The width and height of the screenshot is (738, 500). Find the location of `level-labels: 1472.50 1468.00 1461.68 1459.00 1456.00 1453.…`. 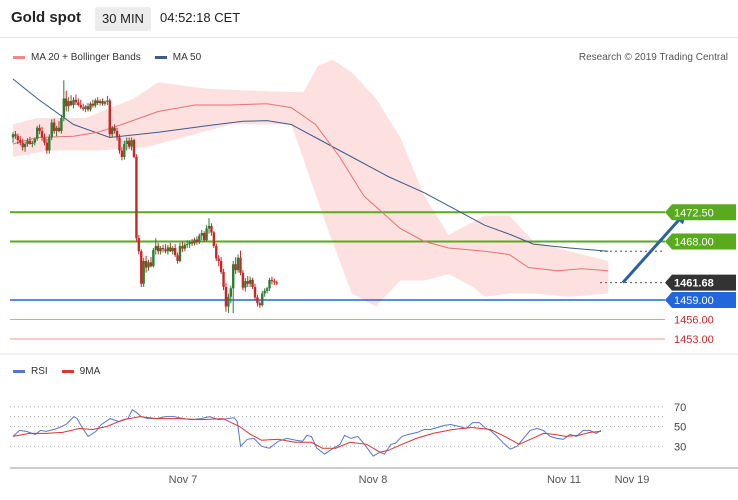

level-labels: 1472.50 1468.00 1461.68 1459.00 1456.00 1453.… is located at coordinates (700, 275).